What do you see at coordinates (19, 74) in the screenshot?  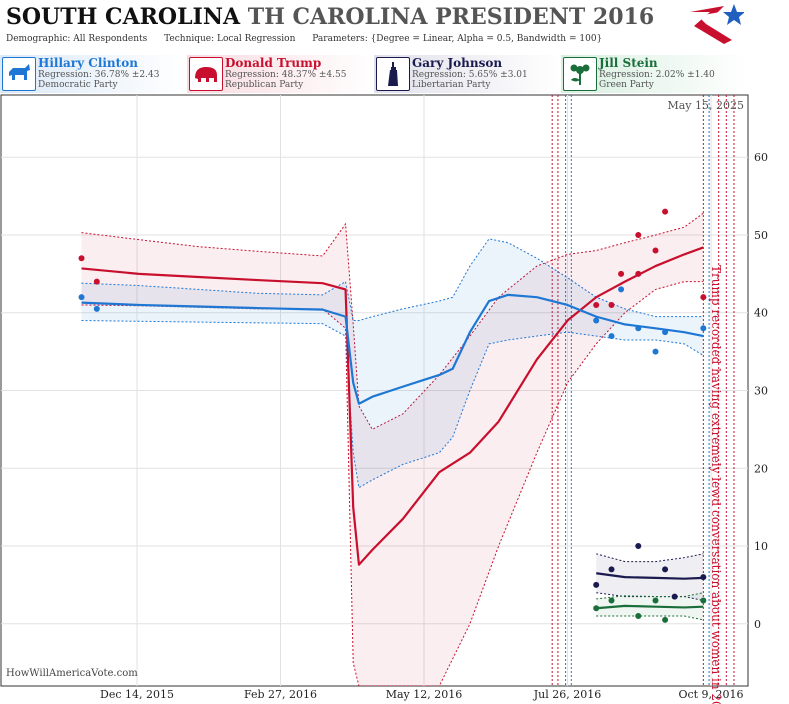 I see `donkey-icon` at bounding box center [19, 74].